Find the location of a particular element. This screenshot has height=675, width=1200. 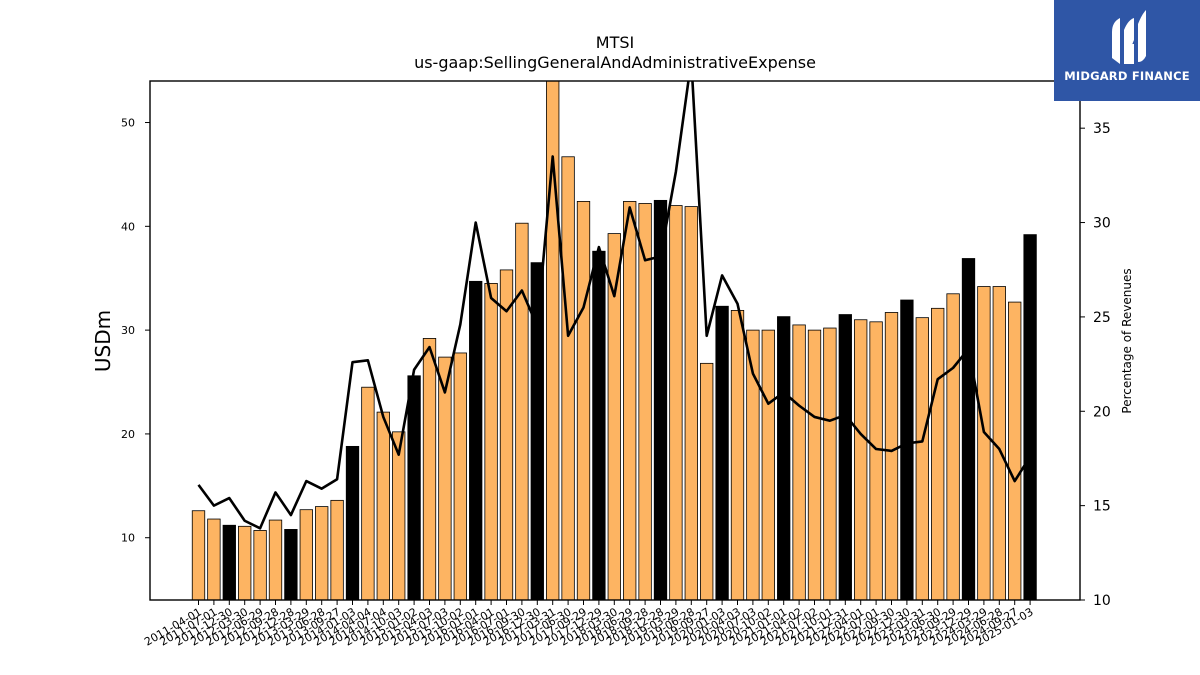

y-tick-label: 50 is located at coordinates (128, 123).